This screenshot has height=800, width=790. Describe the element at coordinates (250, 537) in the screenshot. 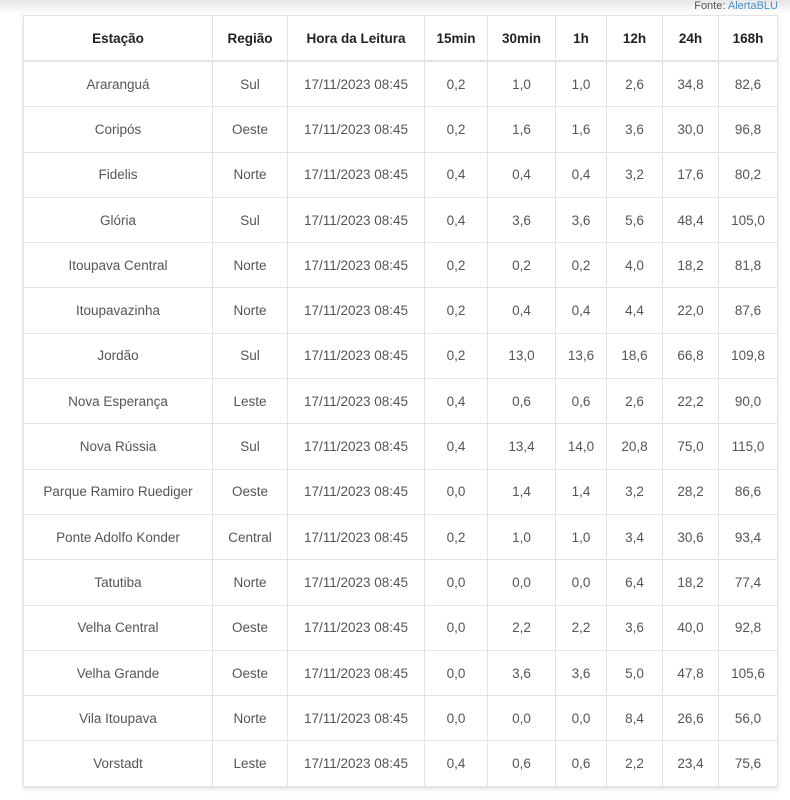

I see `cell-region: Central` at that location.